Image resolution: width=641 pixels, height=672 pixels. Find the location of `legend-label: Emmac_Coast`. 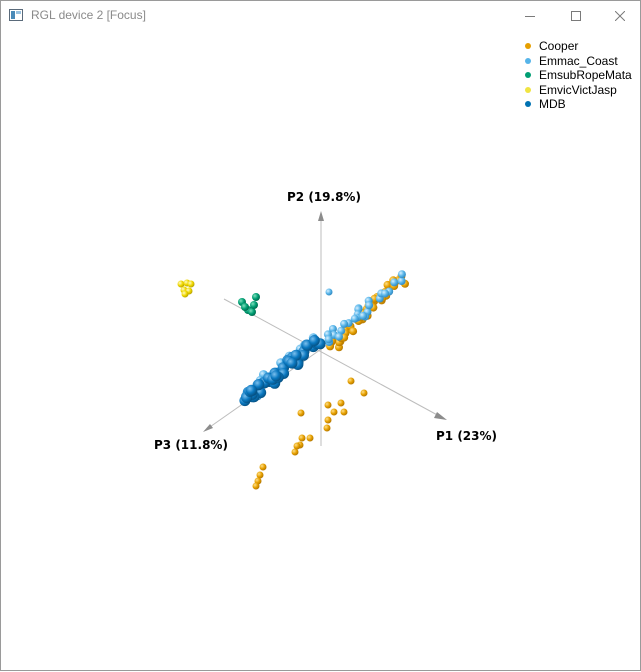

legend-label: Emmac_Coast is located at coordinates (578, 60).